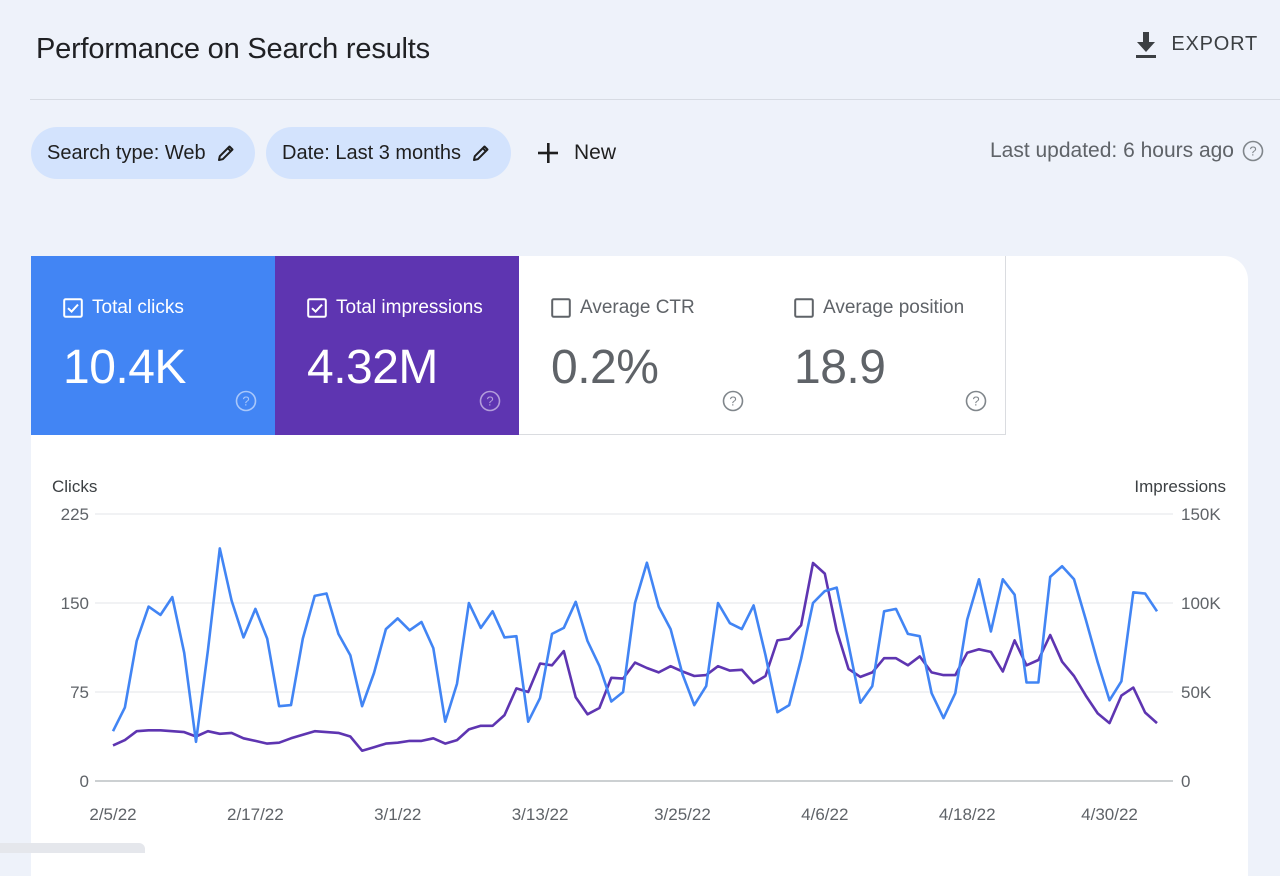 The height and width of the screenshot is (876, 1280). Describe the element at coordinates (1201, 514) in the screenshot. I see `y-right-tick-label: 150K` at that location.